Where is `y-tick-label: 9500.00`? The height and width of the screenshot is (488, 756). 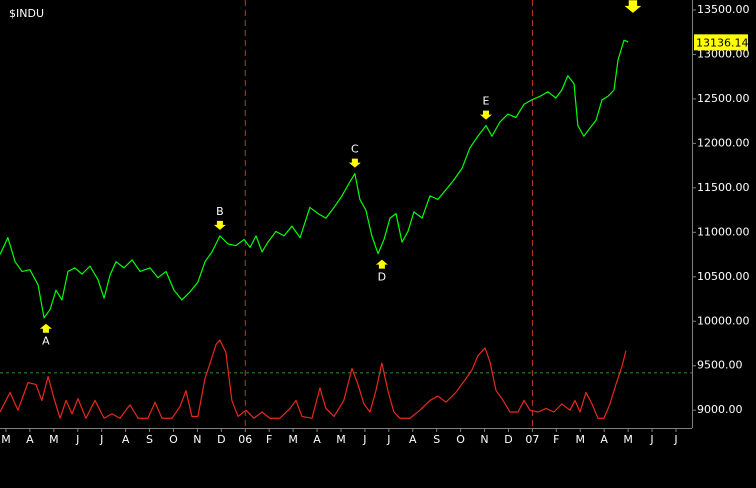 y-tick-label: 9500.00 is located at coordinates (720, 365).